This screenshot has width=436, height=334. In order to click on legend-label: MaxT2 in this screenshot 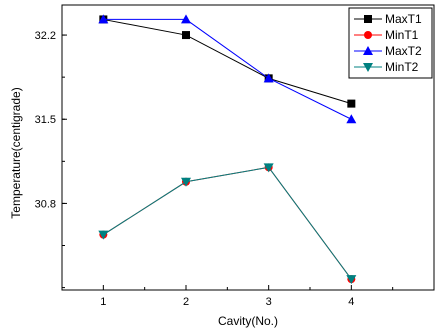, I will do `click(403, 51)`.